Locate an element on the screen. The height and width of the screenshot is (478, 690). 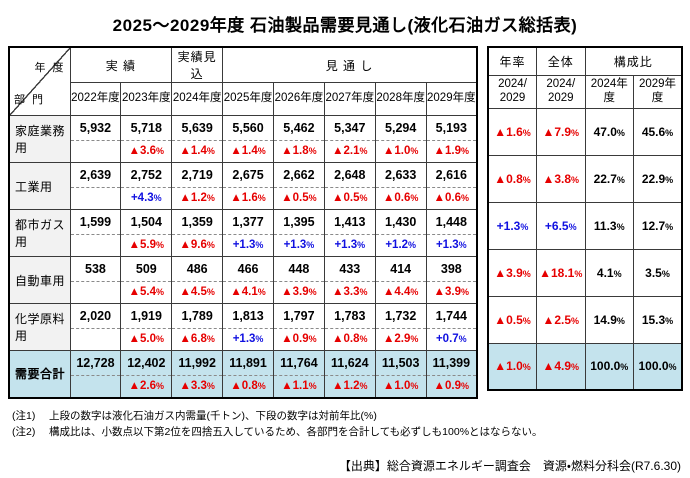
data-cell: 1,448 +1.3% is located at coordinates (451, 233).